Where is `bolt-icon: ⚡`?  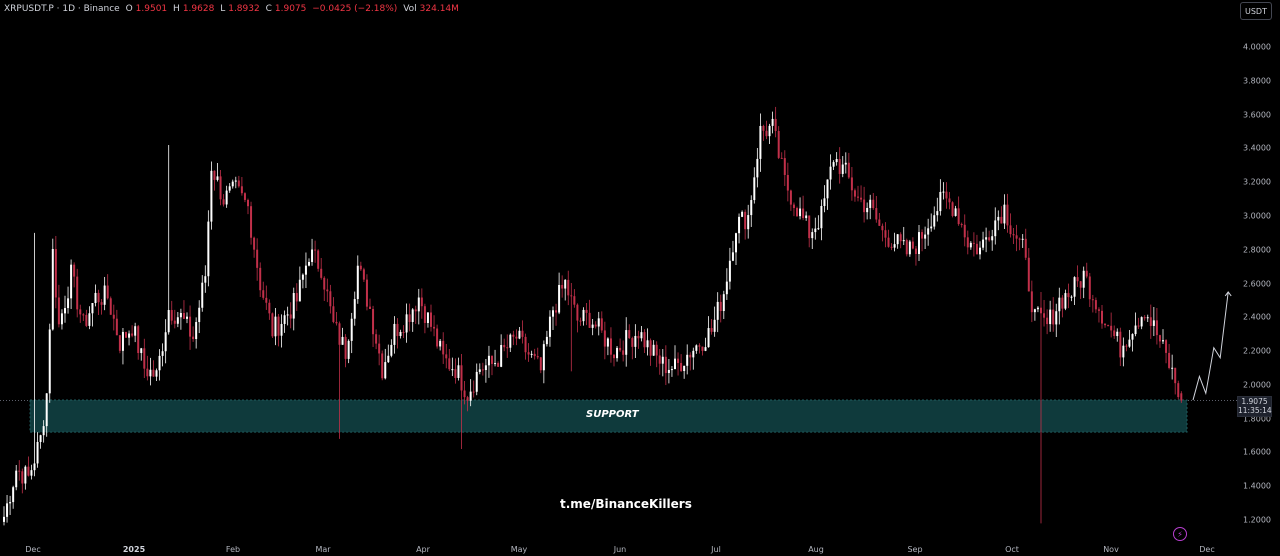
bolt-icon: ⚡ is located at coordinates (1180, 534).